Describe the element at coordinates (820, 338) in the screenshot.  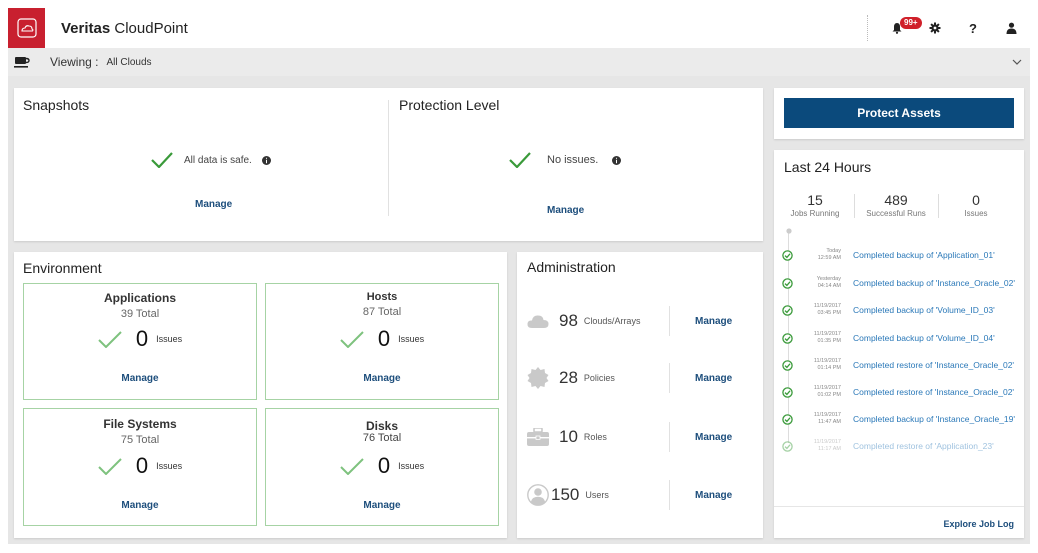
I see `log-timestamp: 11/19/2017 01:35 PM` at that location.